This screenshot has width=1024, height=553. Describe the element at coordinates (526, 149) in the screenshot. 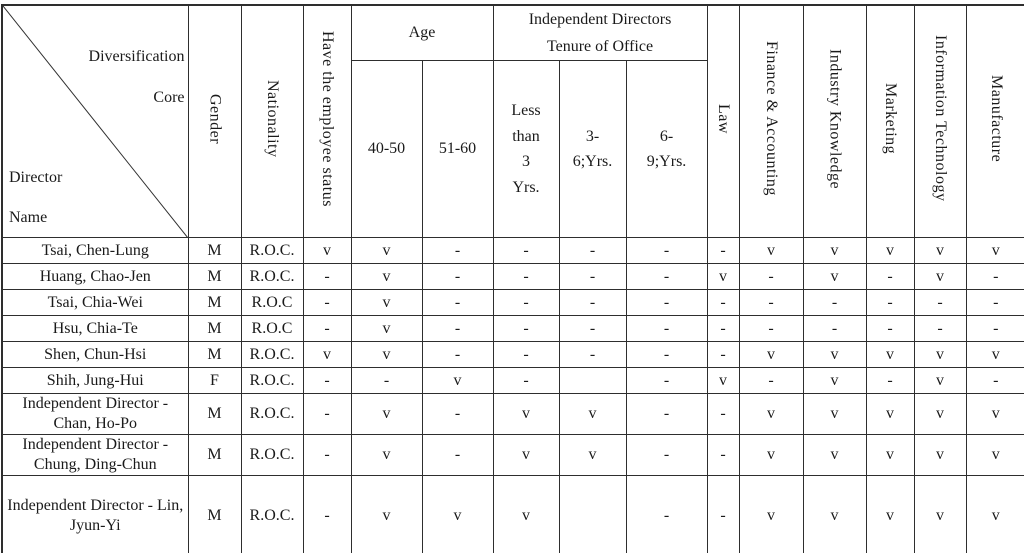

I see `column-header-tenure-less-than-3: Less than 3 Yrs.` at that location.